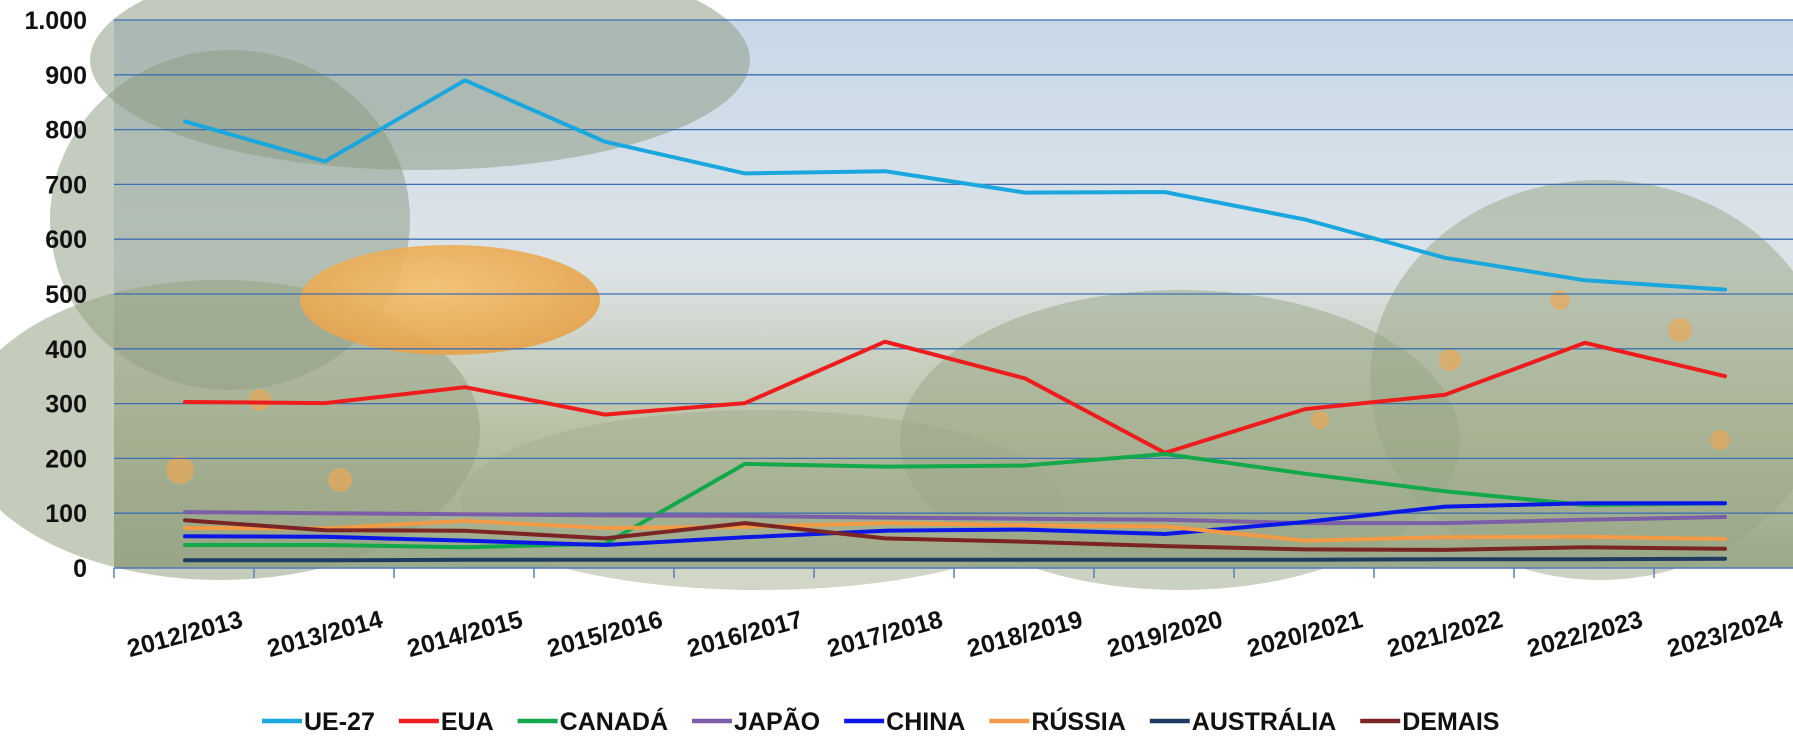 The height and width of the screenshot is (749, 1793). What do you see at coordinates (955, 530) in the screenshot?
I see `series-line-russia` at bounding box center [955, 530].